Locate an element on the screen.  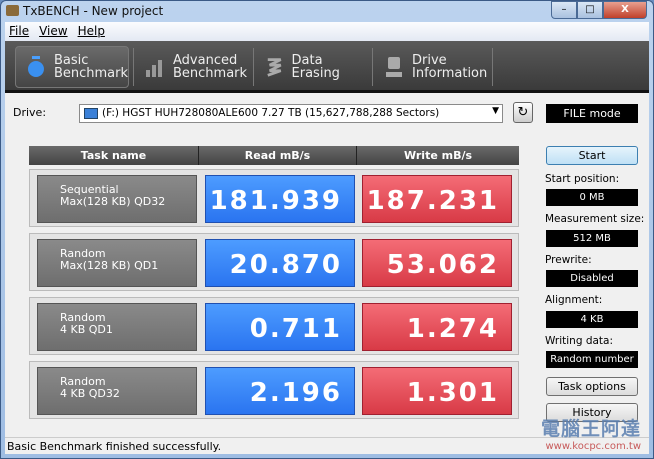
measurement-size-value: 512 MB is located at coordinates (592, 238).